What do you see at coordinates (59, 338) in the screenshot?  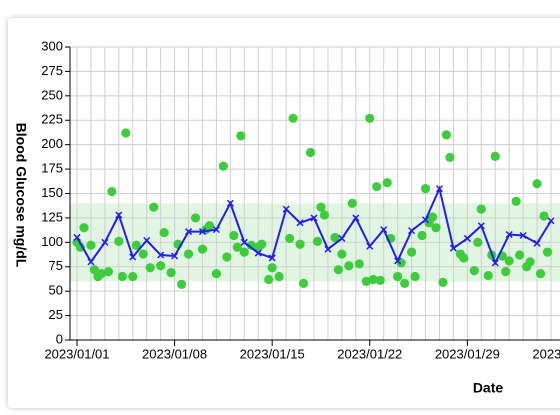 I see `y-tick-label: 0` at bounding box center [59, 338].